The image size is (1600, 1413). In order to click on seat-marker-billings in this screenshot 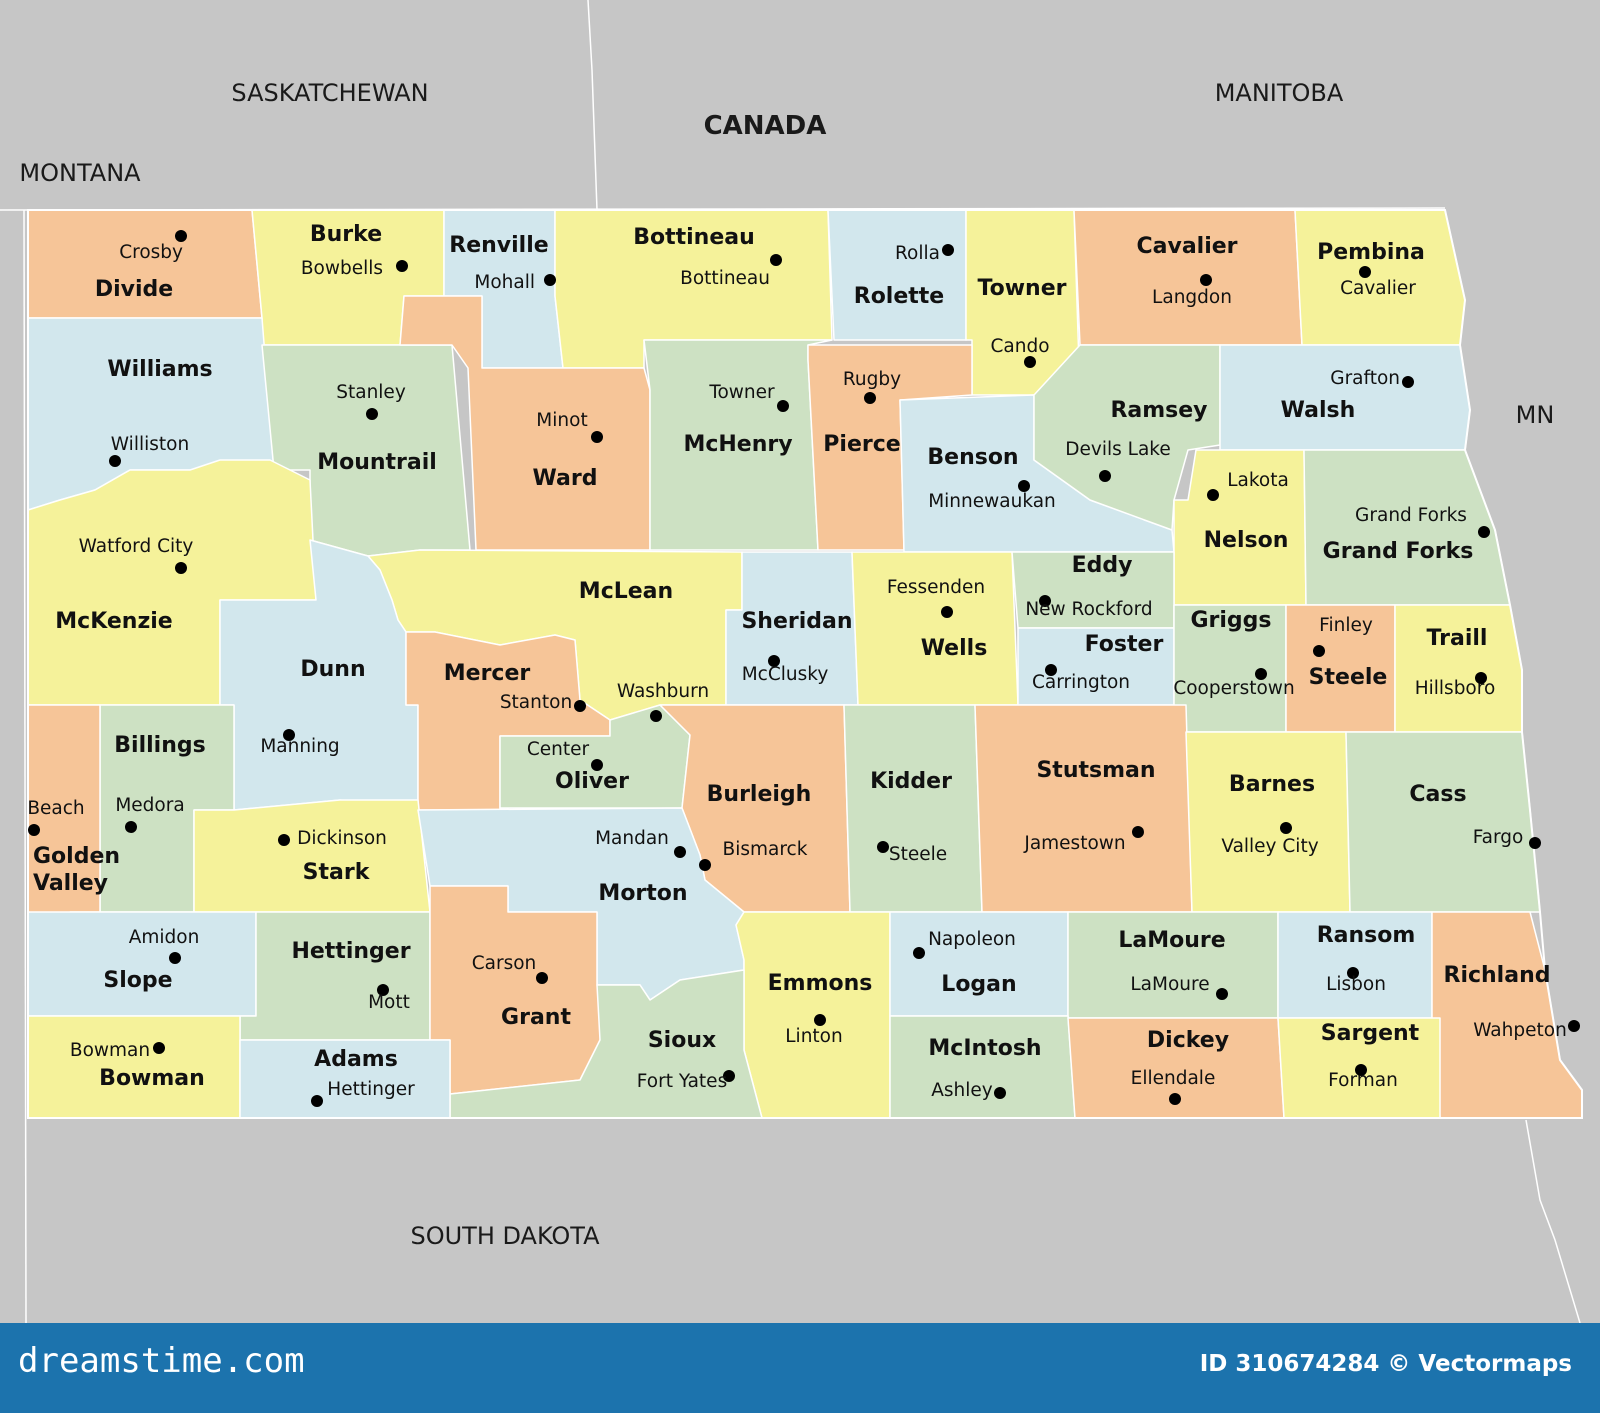, I will do `click(131, 827)`.